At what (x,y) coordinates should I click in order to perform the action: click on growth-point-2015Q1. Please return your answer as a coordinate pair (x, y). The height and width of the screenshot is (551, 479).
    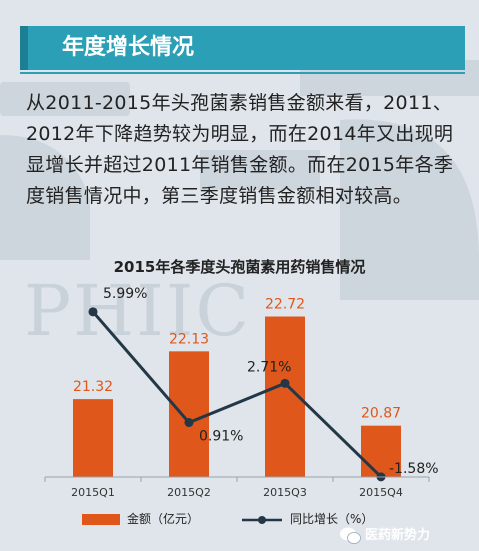
    Looking at the image, I should click on (93, 312).